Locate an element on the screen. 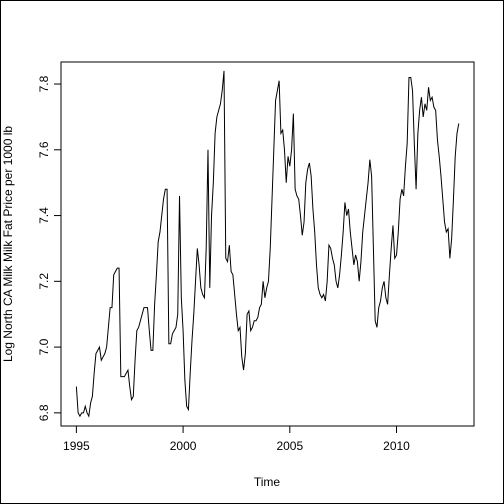 The width and height of the screenshot is (504, 504). x-tick-label: 2000 is located at coordinates (183, 446).